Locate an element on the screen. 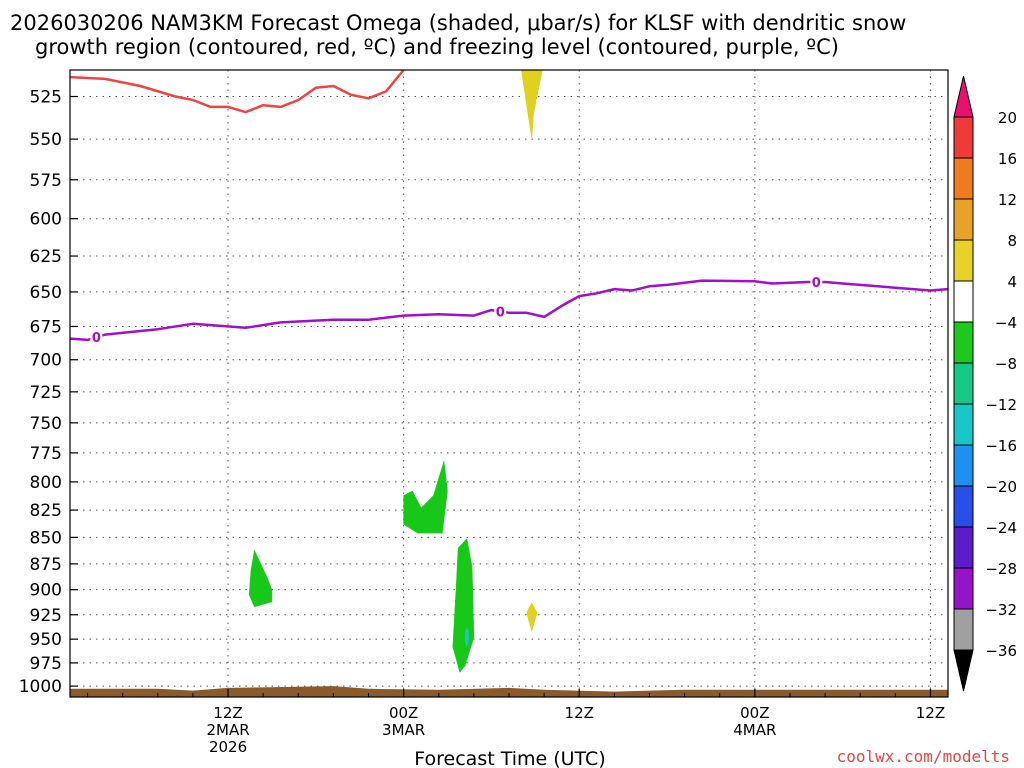 The width and height of the screenshot is (1024, 768). y-tick-label: 975 is located at coordinates (46, 664).